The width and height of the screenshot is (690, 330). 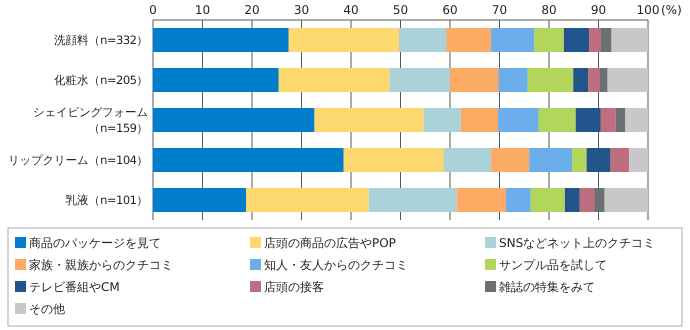 What do you see at coordinates (47, 309) in the screenshot?
I see `legend-label: その他` at bounding box center [47, 309].